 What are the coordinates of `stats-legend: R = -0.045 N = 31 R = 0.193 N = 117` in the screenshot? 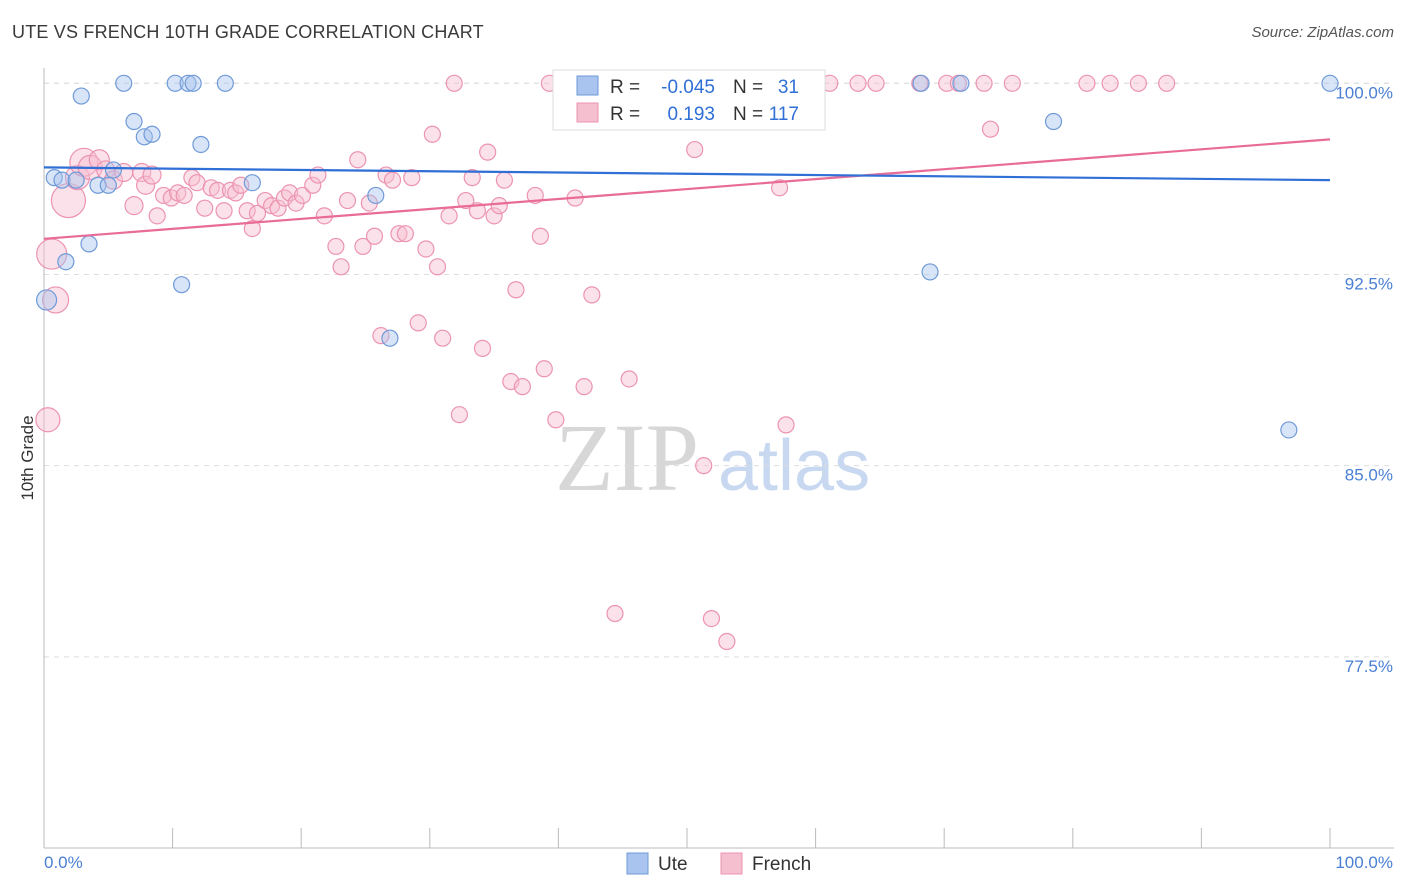 It's located at (689, 100).